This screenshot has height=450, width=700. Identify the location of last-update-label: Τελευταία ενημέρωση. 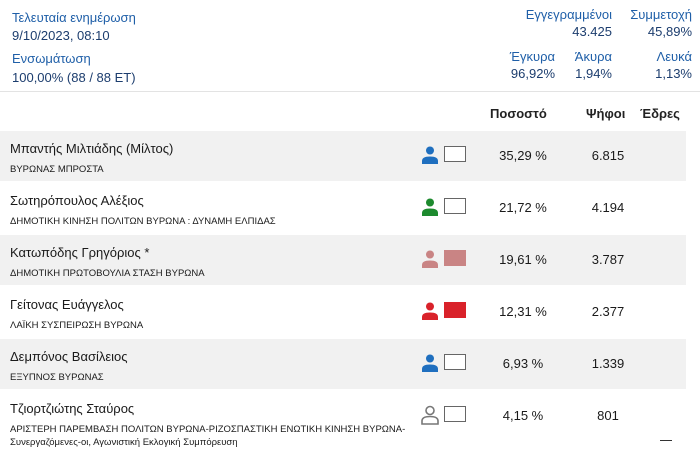
(74, 17).